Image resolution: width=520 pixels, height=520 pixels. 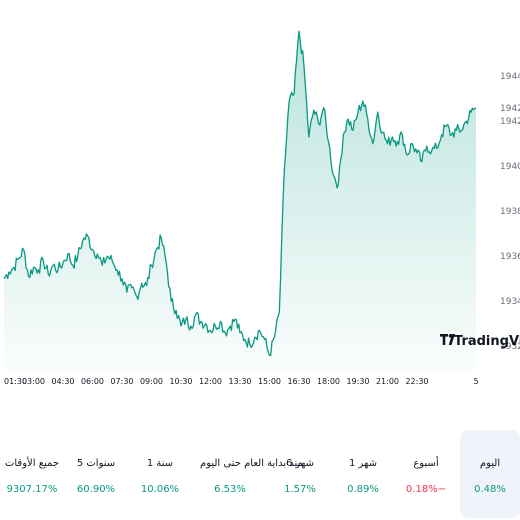 What do you see at coordinates (33, 381) in the screenshot?
I see `x-tick-label: 03:00` at bounding box center [33, 381].